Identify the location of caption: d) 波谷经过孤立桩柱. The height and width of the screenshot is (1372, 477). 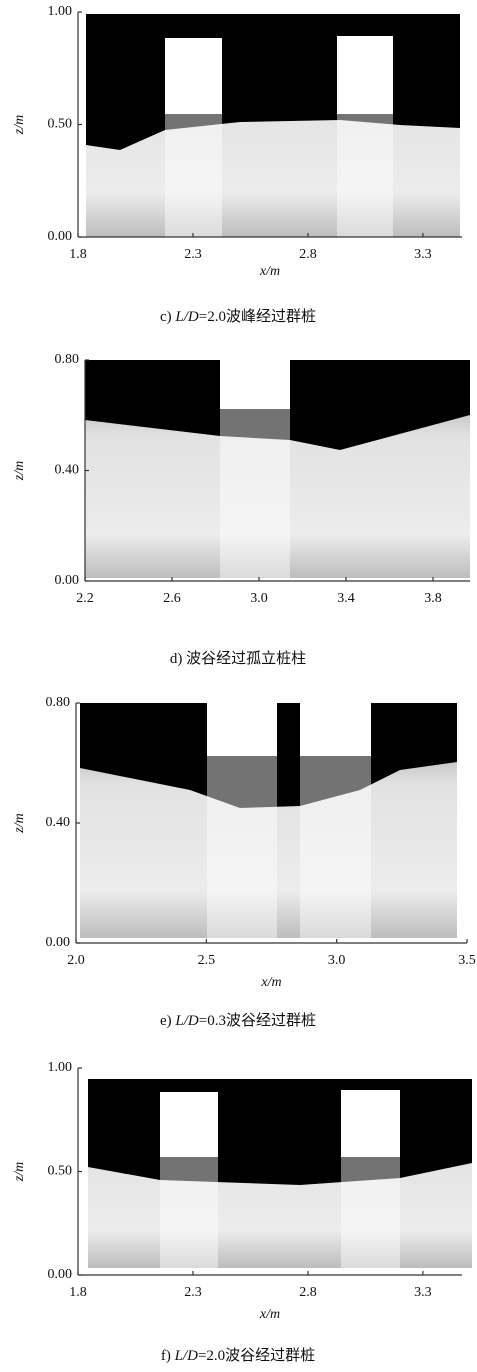
(238, 658).